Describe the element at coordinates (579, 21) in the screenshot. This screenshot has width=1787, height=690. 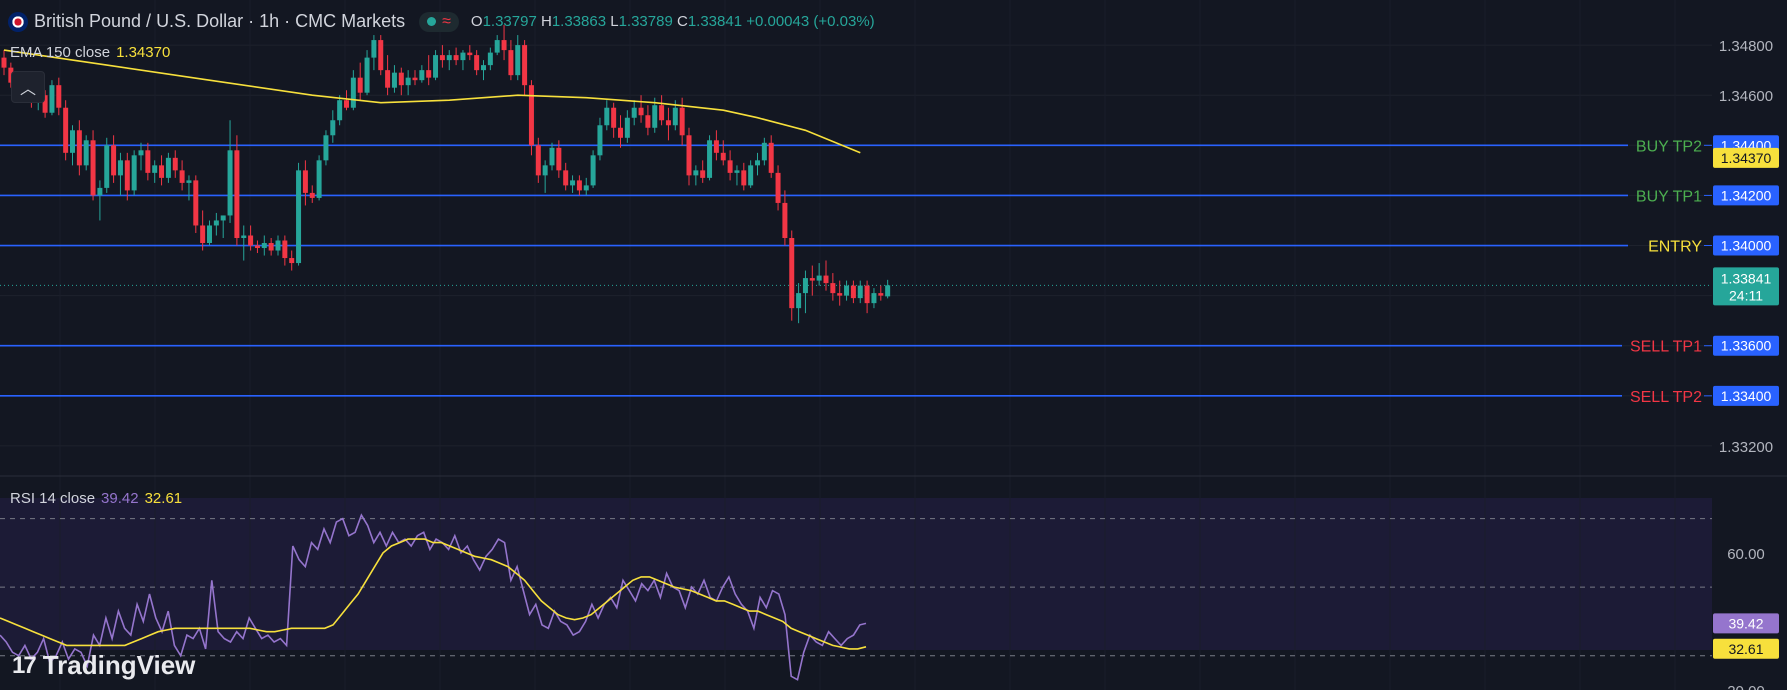
I see `high-value: 1.33863` at that location.